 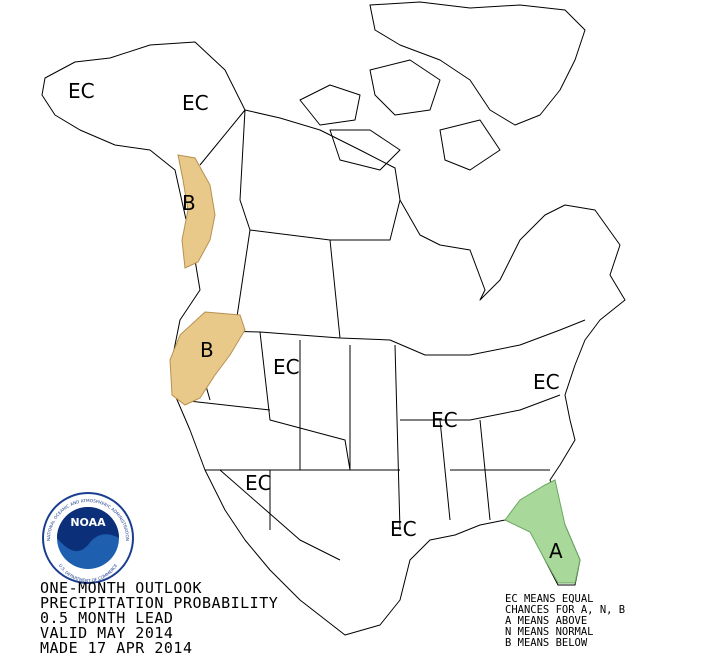 What do you see at coordinates (159, 603) in the screenshot?
I see `title-line: PRECIPITATION PROBABILITY` at bounding box center [159, 603].